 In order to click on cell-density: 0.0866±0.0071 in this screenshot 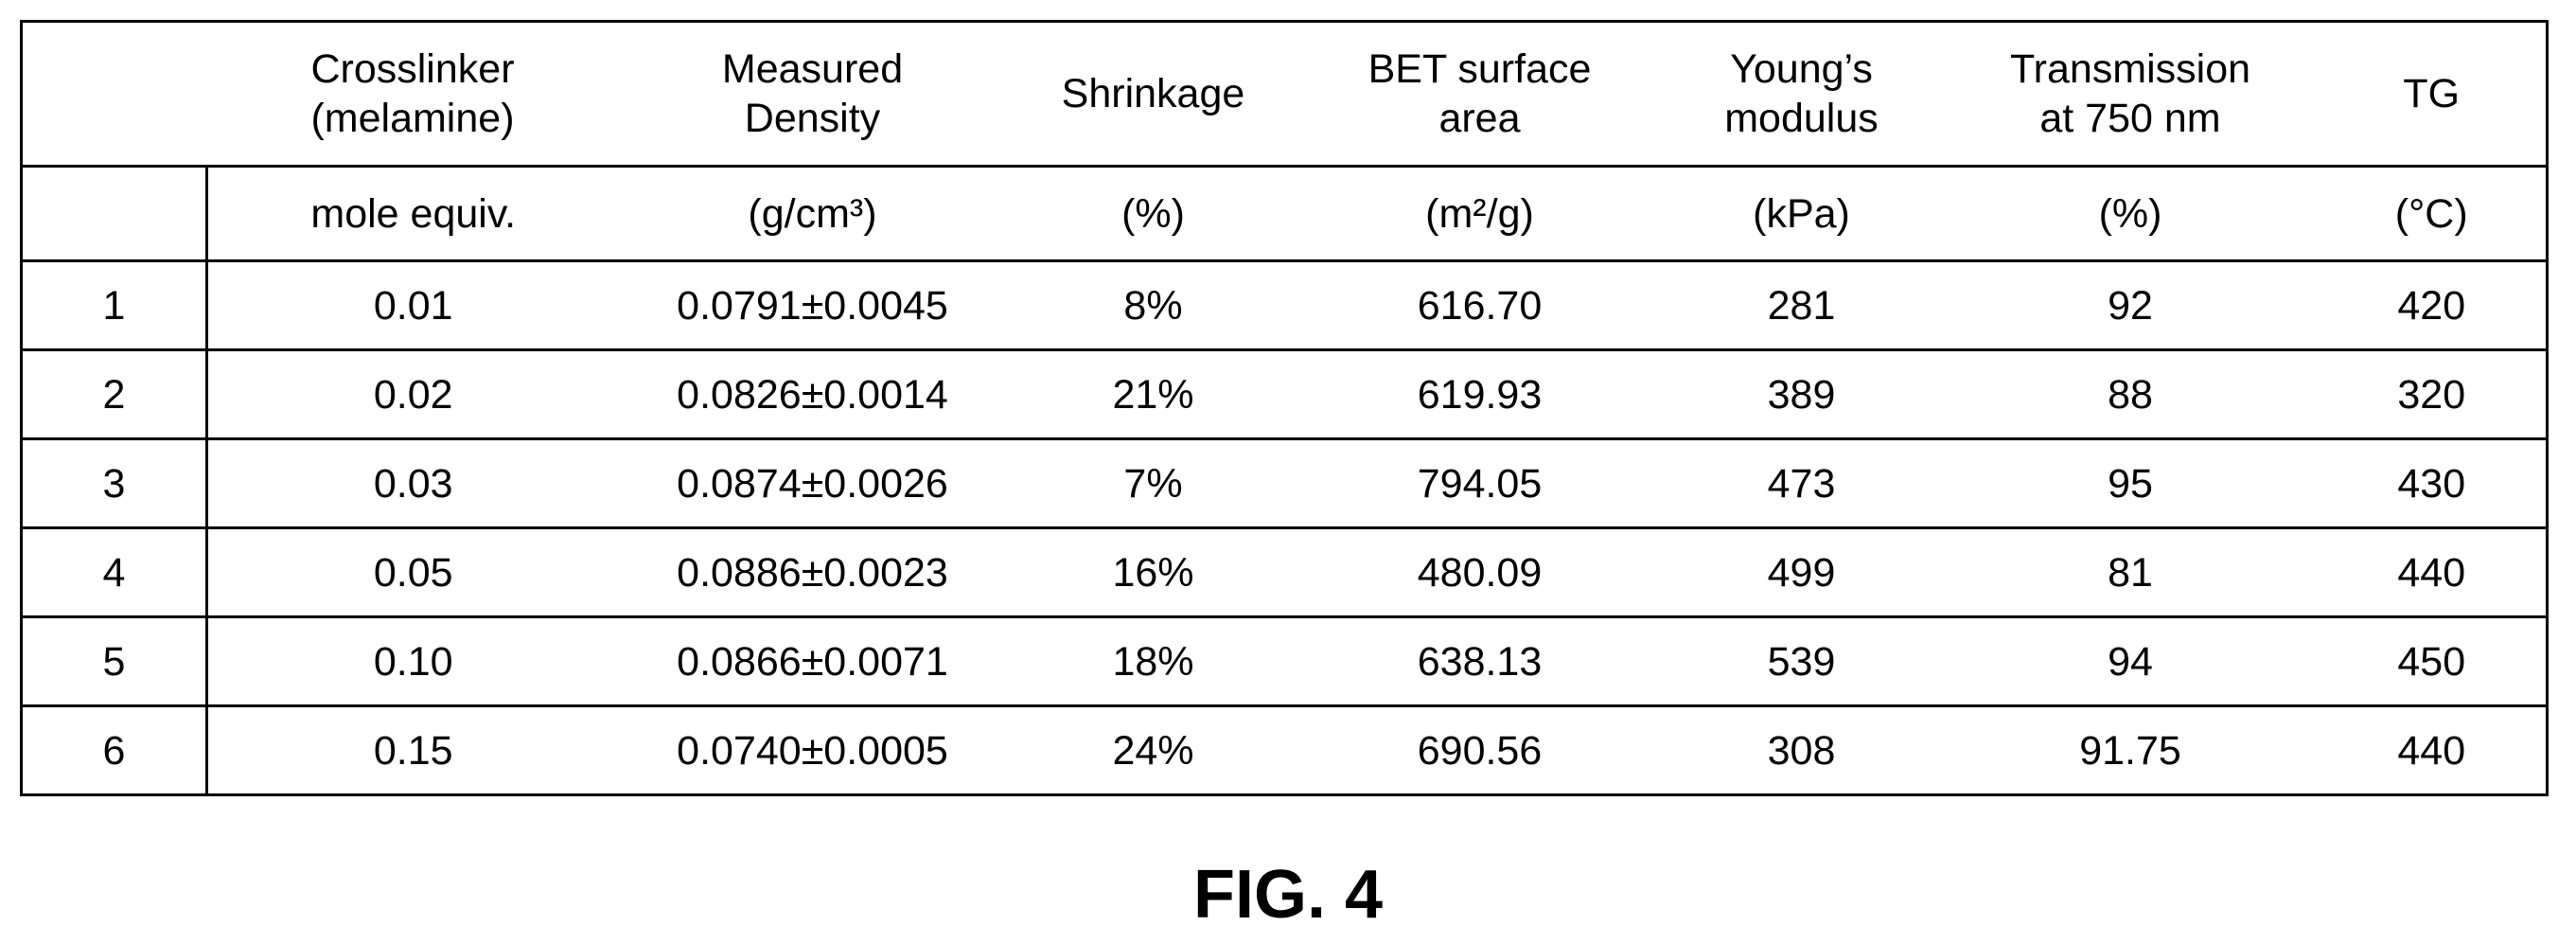, I will do `click(812, 661)`.